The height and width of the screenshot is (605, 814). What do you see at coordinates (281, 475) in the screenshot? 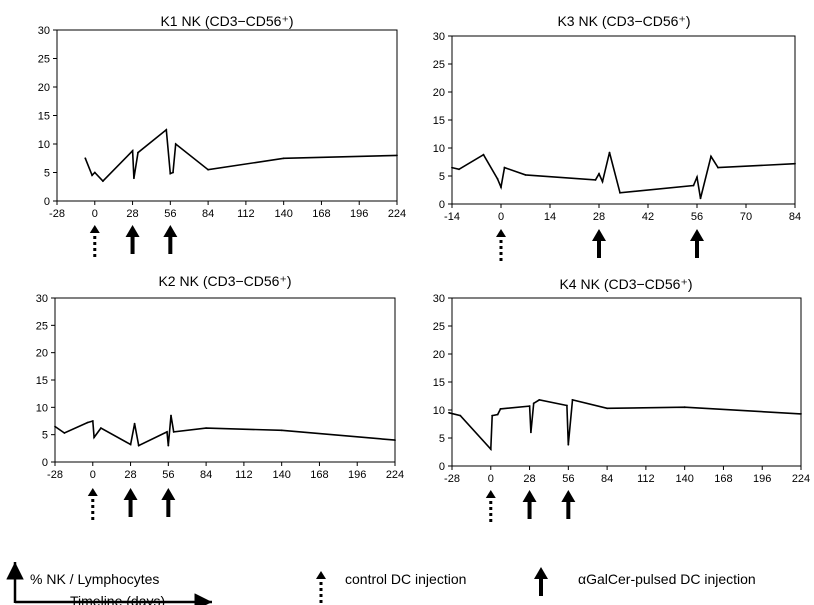
I see `x-tick-label: 140` at bounding box center [281, 475].